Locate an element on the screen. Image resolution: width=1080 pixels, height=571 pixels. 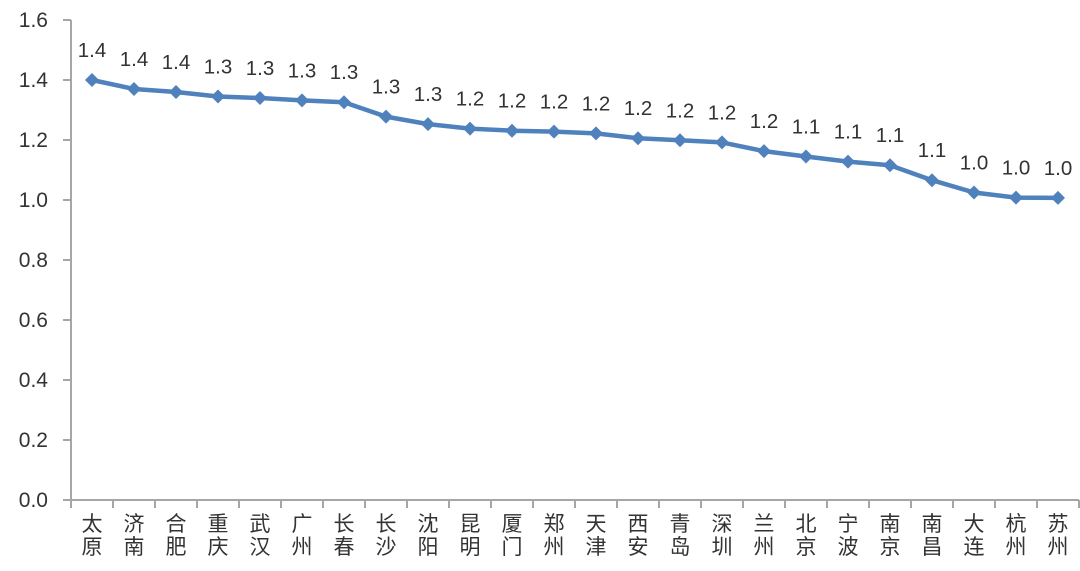
x-category-label: 天 is located at coordinates (596, 524).